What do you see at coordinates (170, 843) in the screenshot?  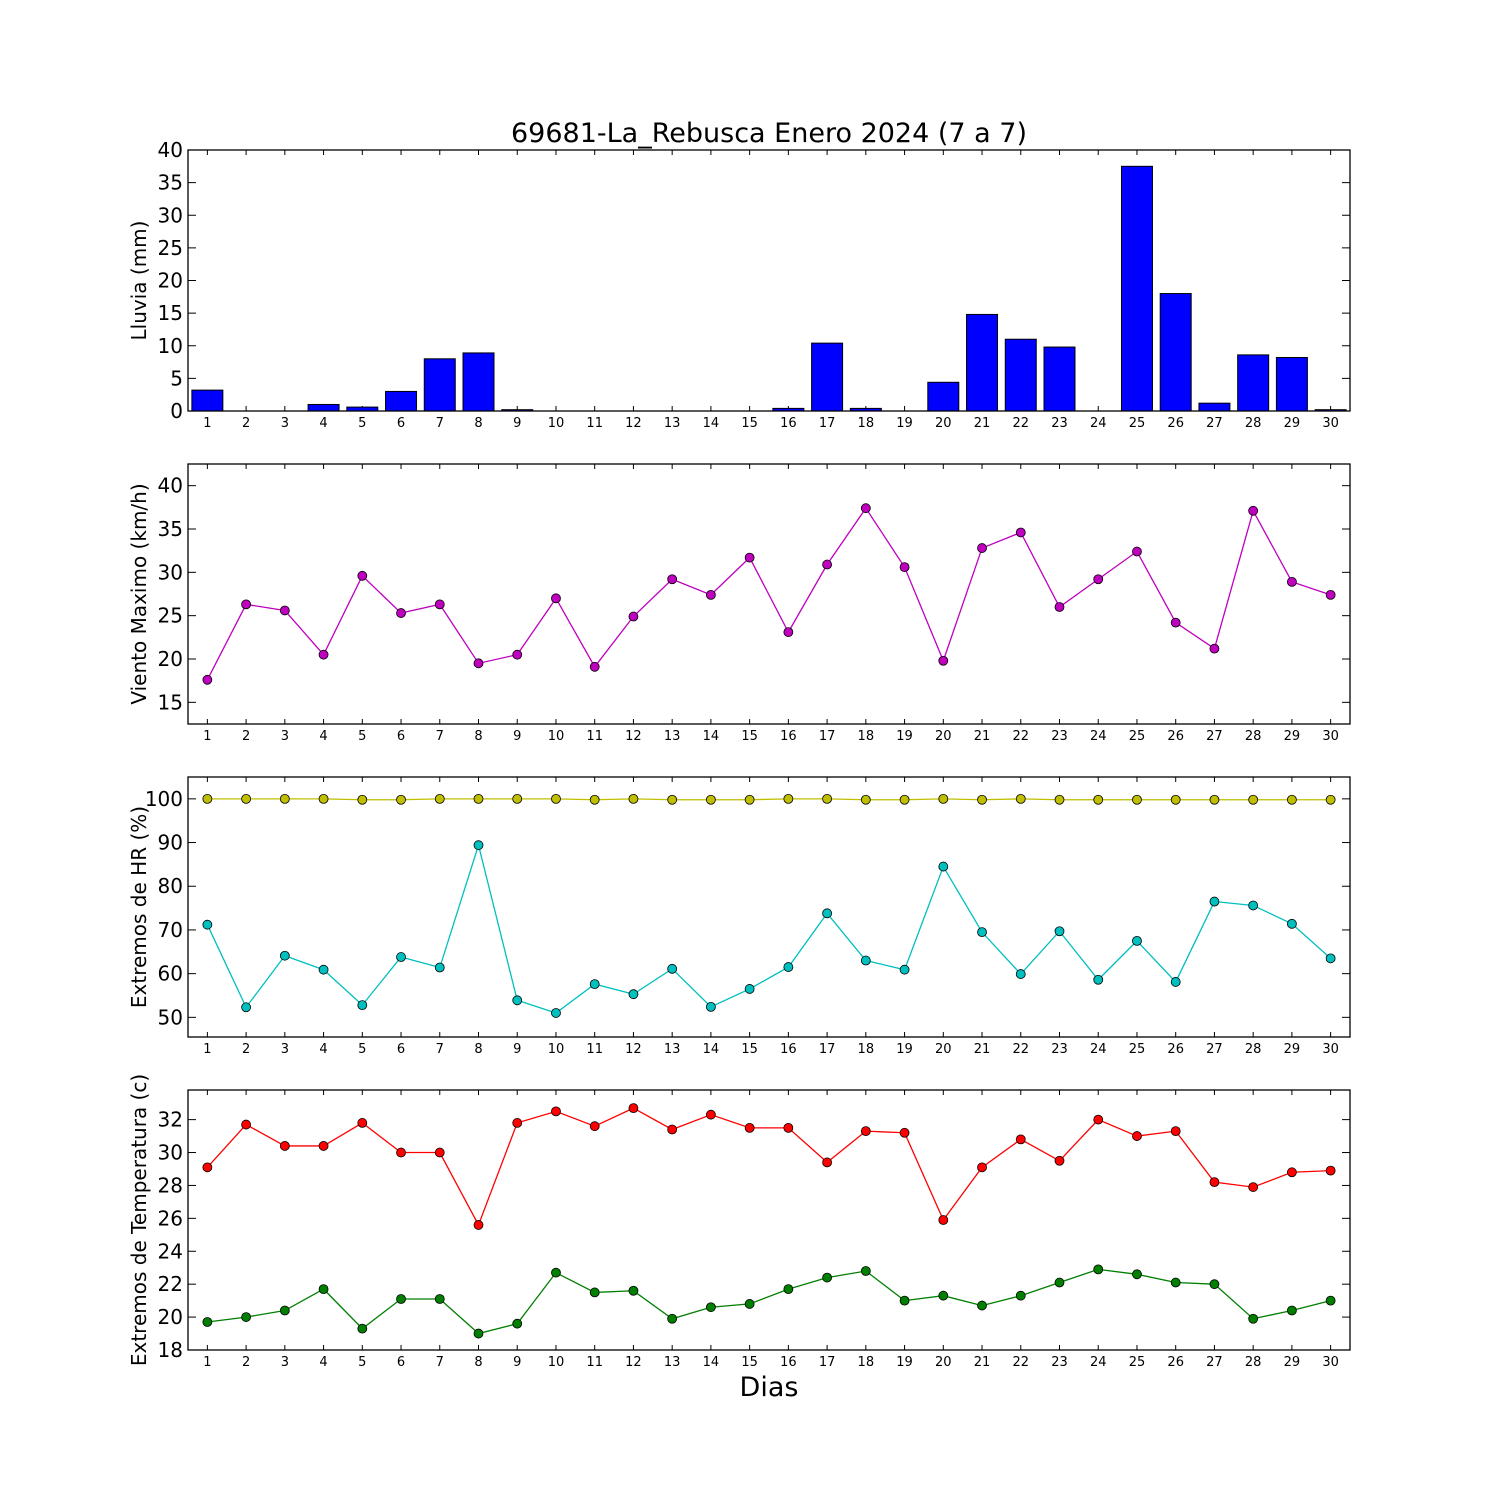 I see `y-tick-label: 90` at bounding box center [170, 843].